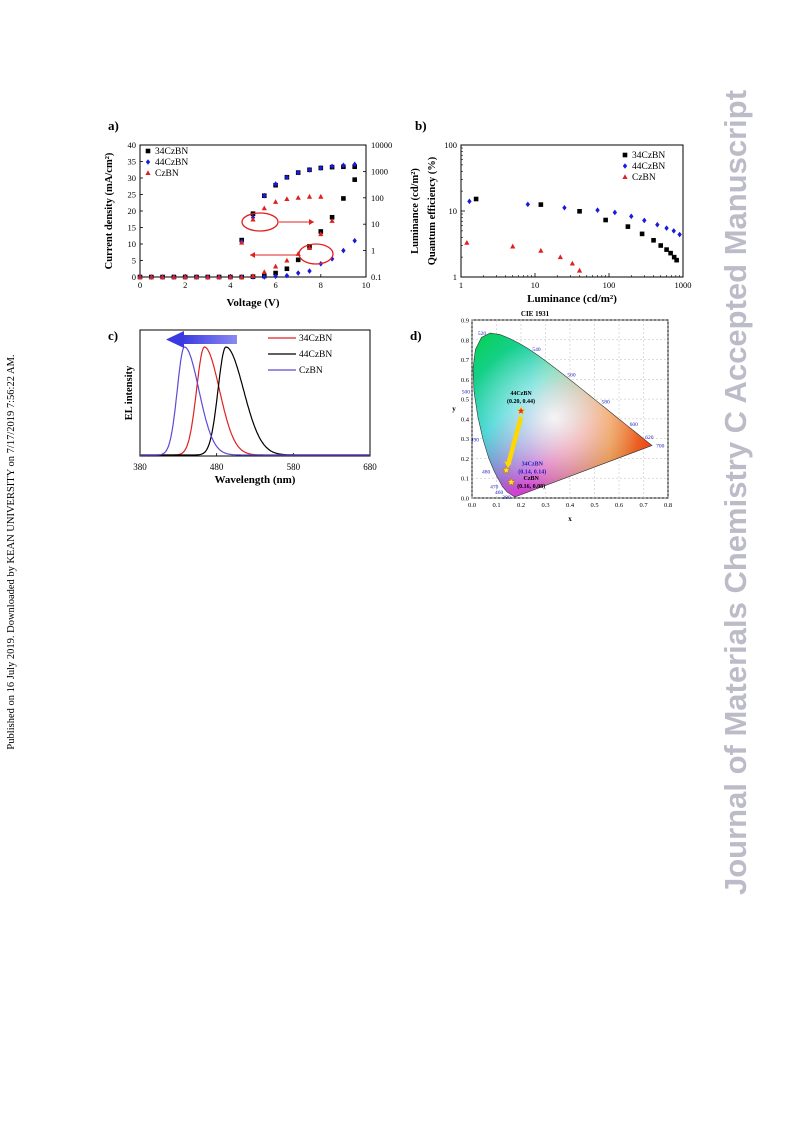 The height and width of the screenshot is (1121, 793). What do you see at coordinates (132, 228) in the screenshot?
I see `y-tick-label: 15` at bounding box center [132, 228].